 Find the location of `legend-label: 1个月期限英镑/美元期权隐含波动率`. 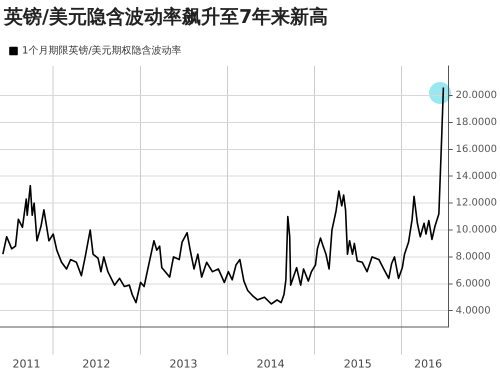

legend-label: 1个月期限英镑/美元期权隐含波动率 is located at coordinates (102, 50).